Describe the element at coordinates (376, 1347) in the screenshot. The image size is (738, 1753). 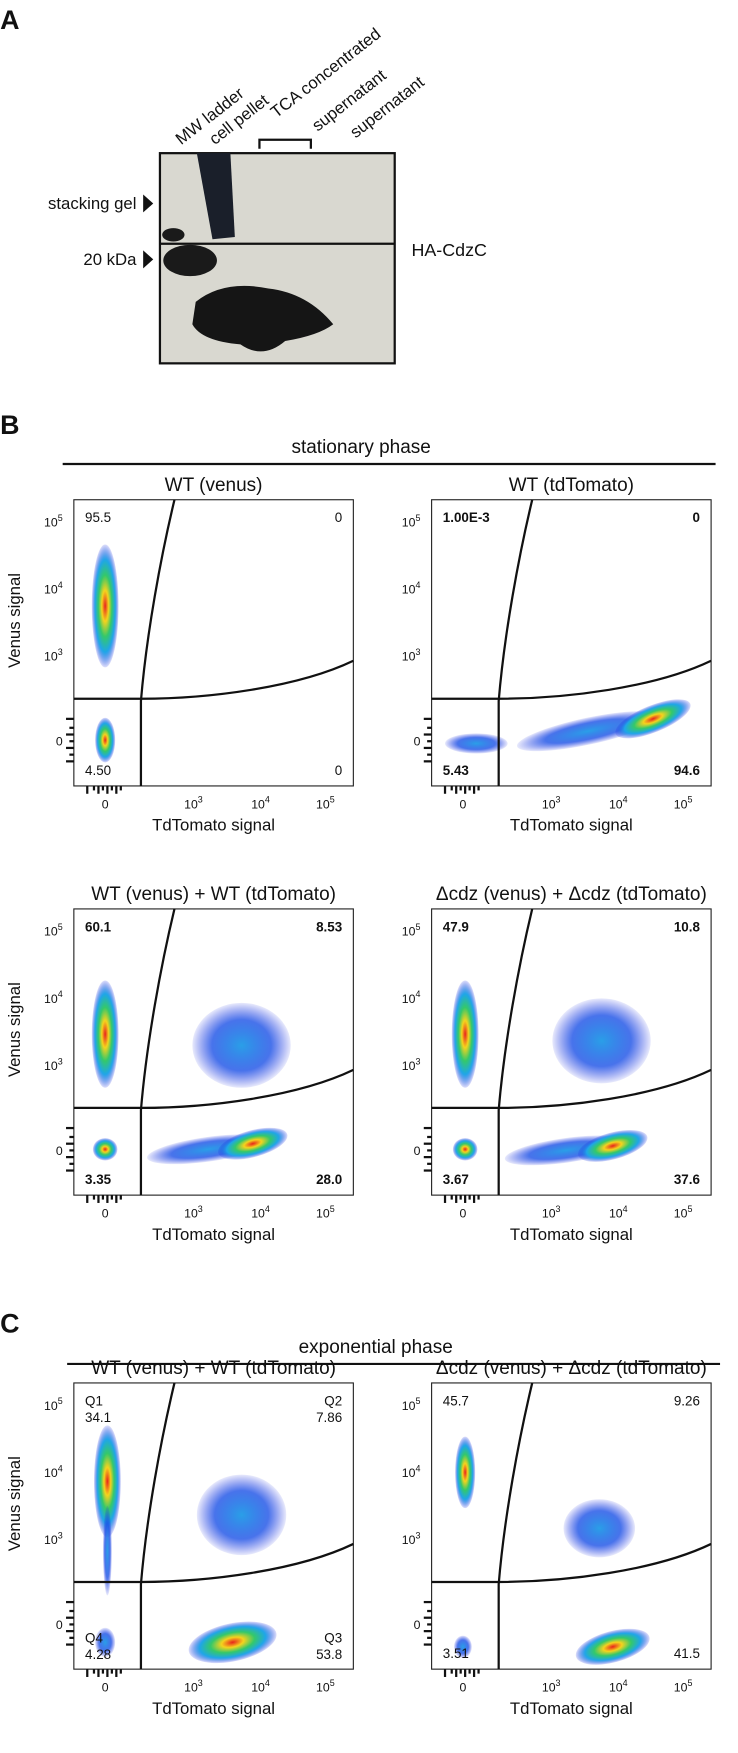
I see `panel-heading: exponential phase` at that location.